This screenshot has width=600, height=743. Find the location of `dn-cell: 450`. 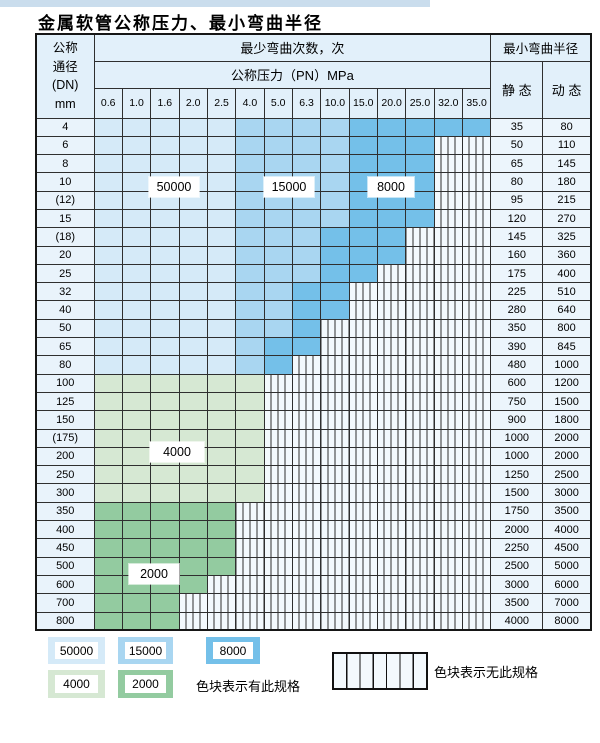

dn-cell: 450 is located at coordinates (65, 548).